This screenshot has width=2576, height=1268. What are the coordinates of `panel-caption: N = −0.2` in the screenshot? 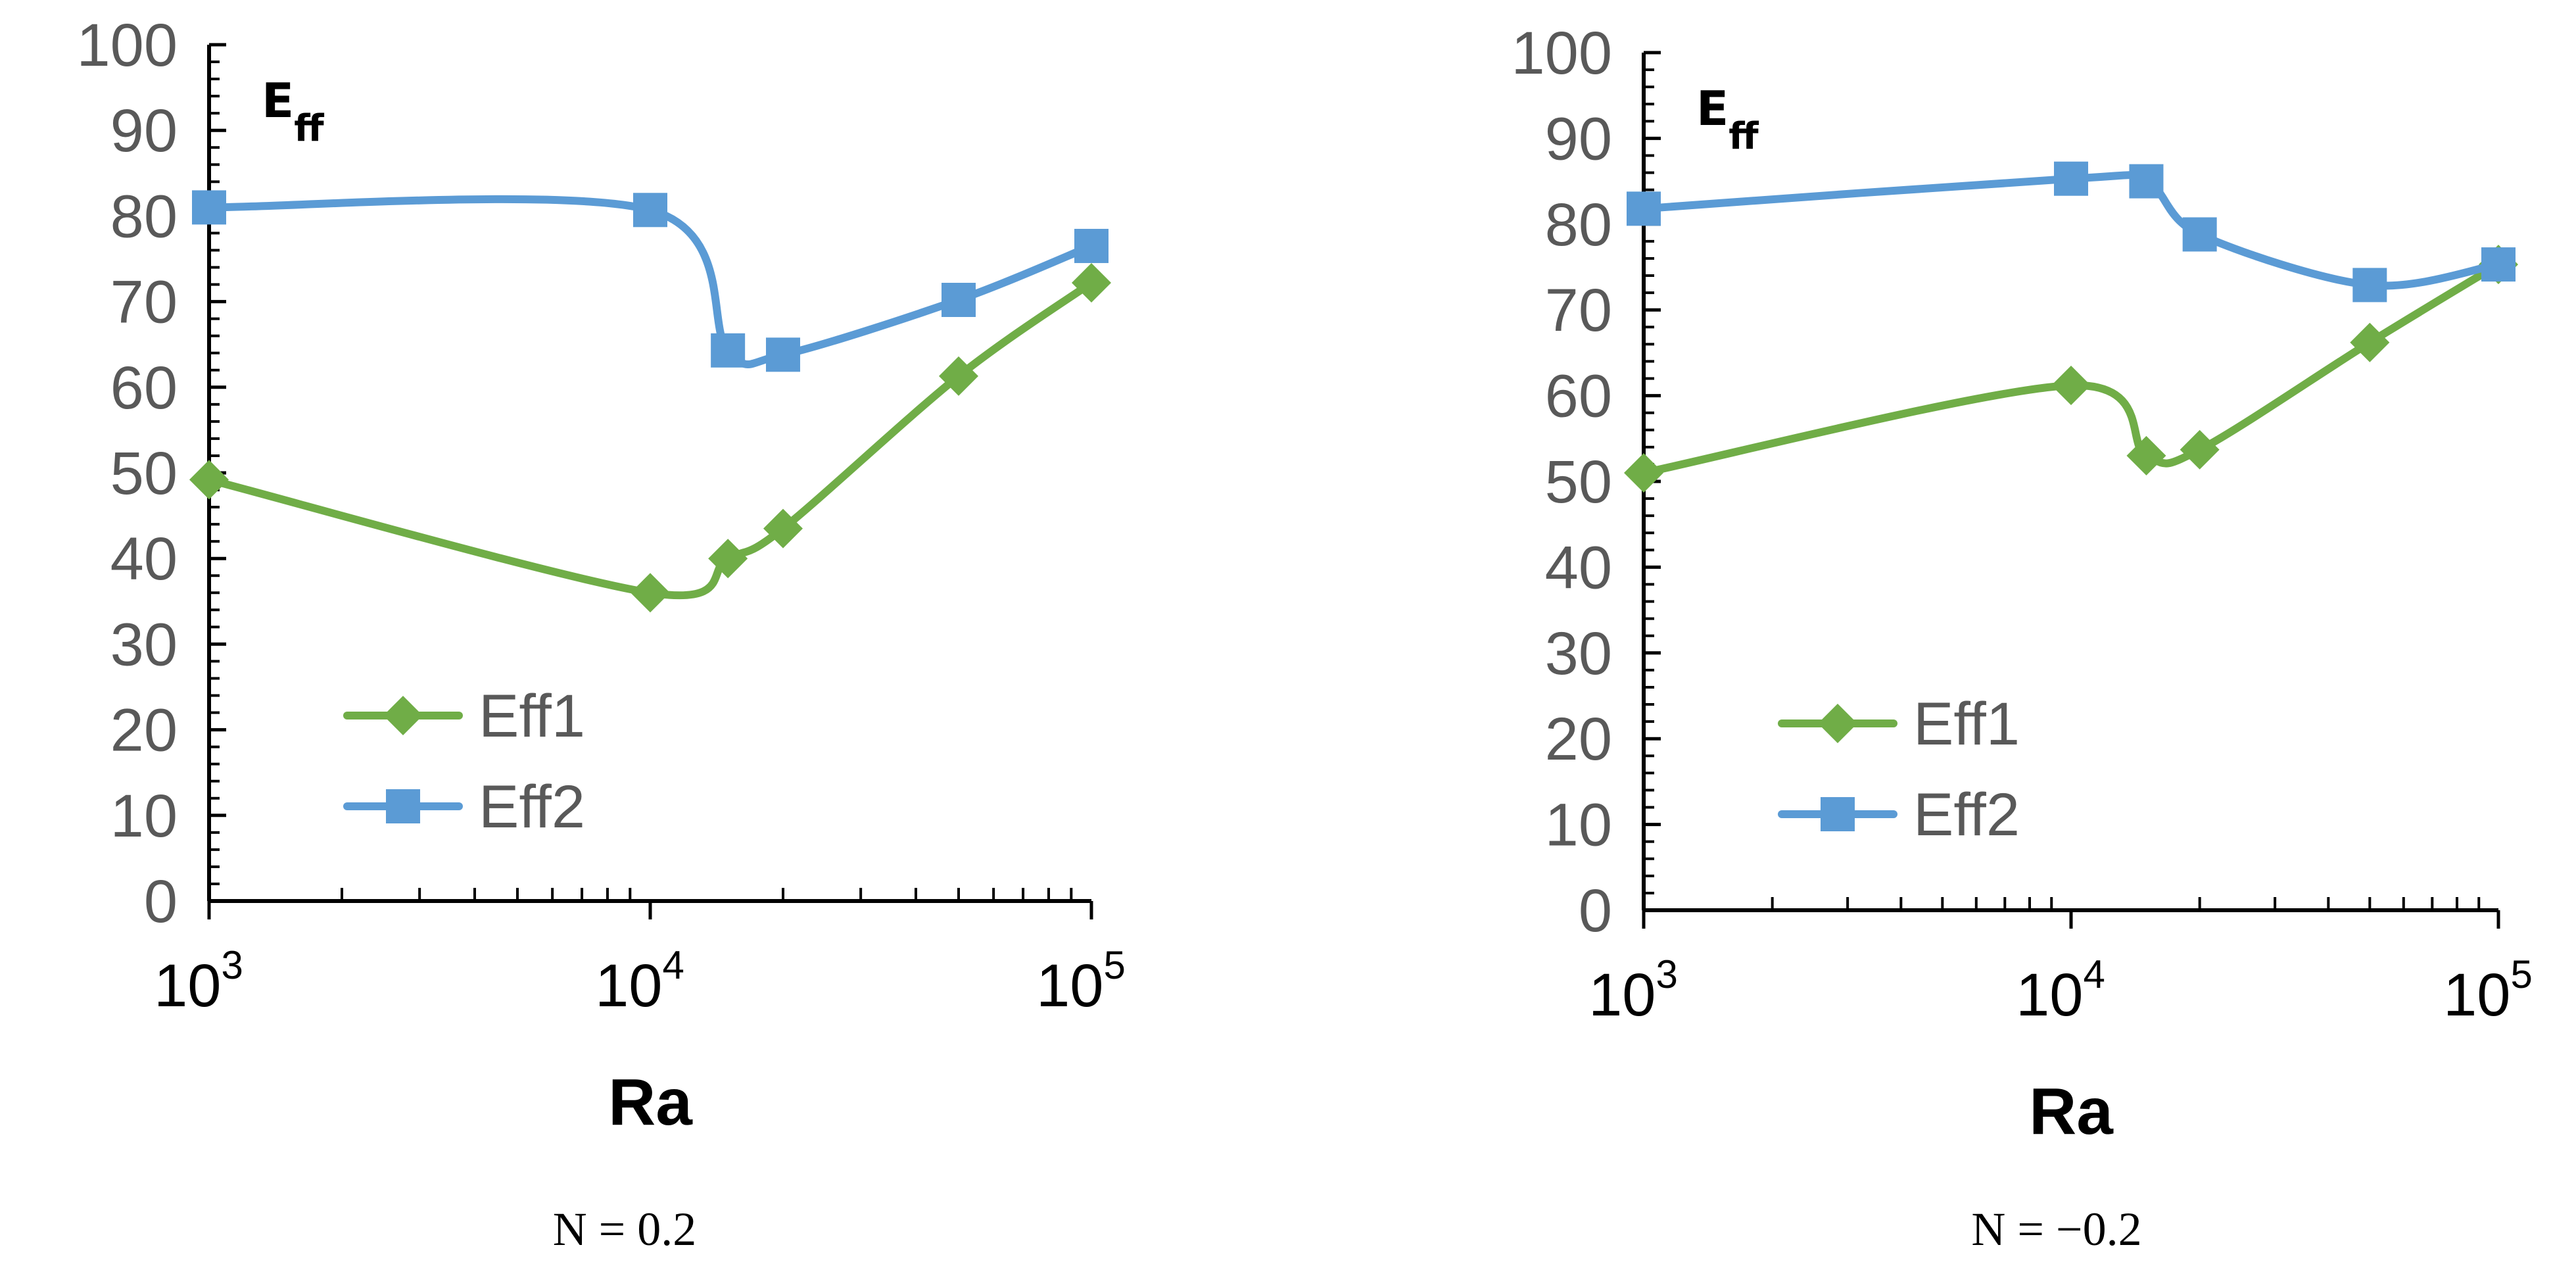 It's located at (2056, 1229).